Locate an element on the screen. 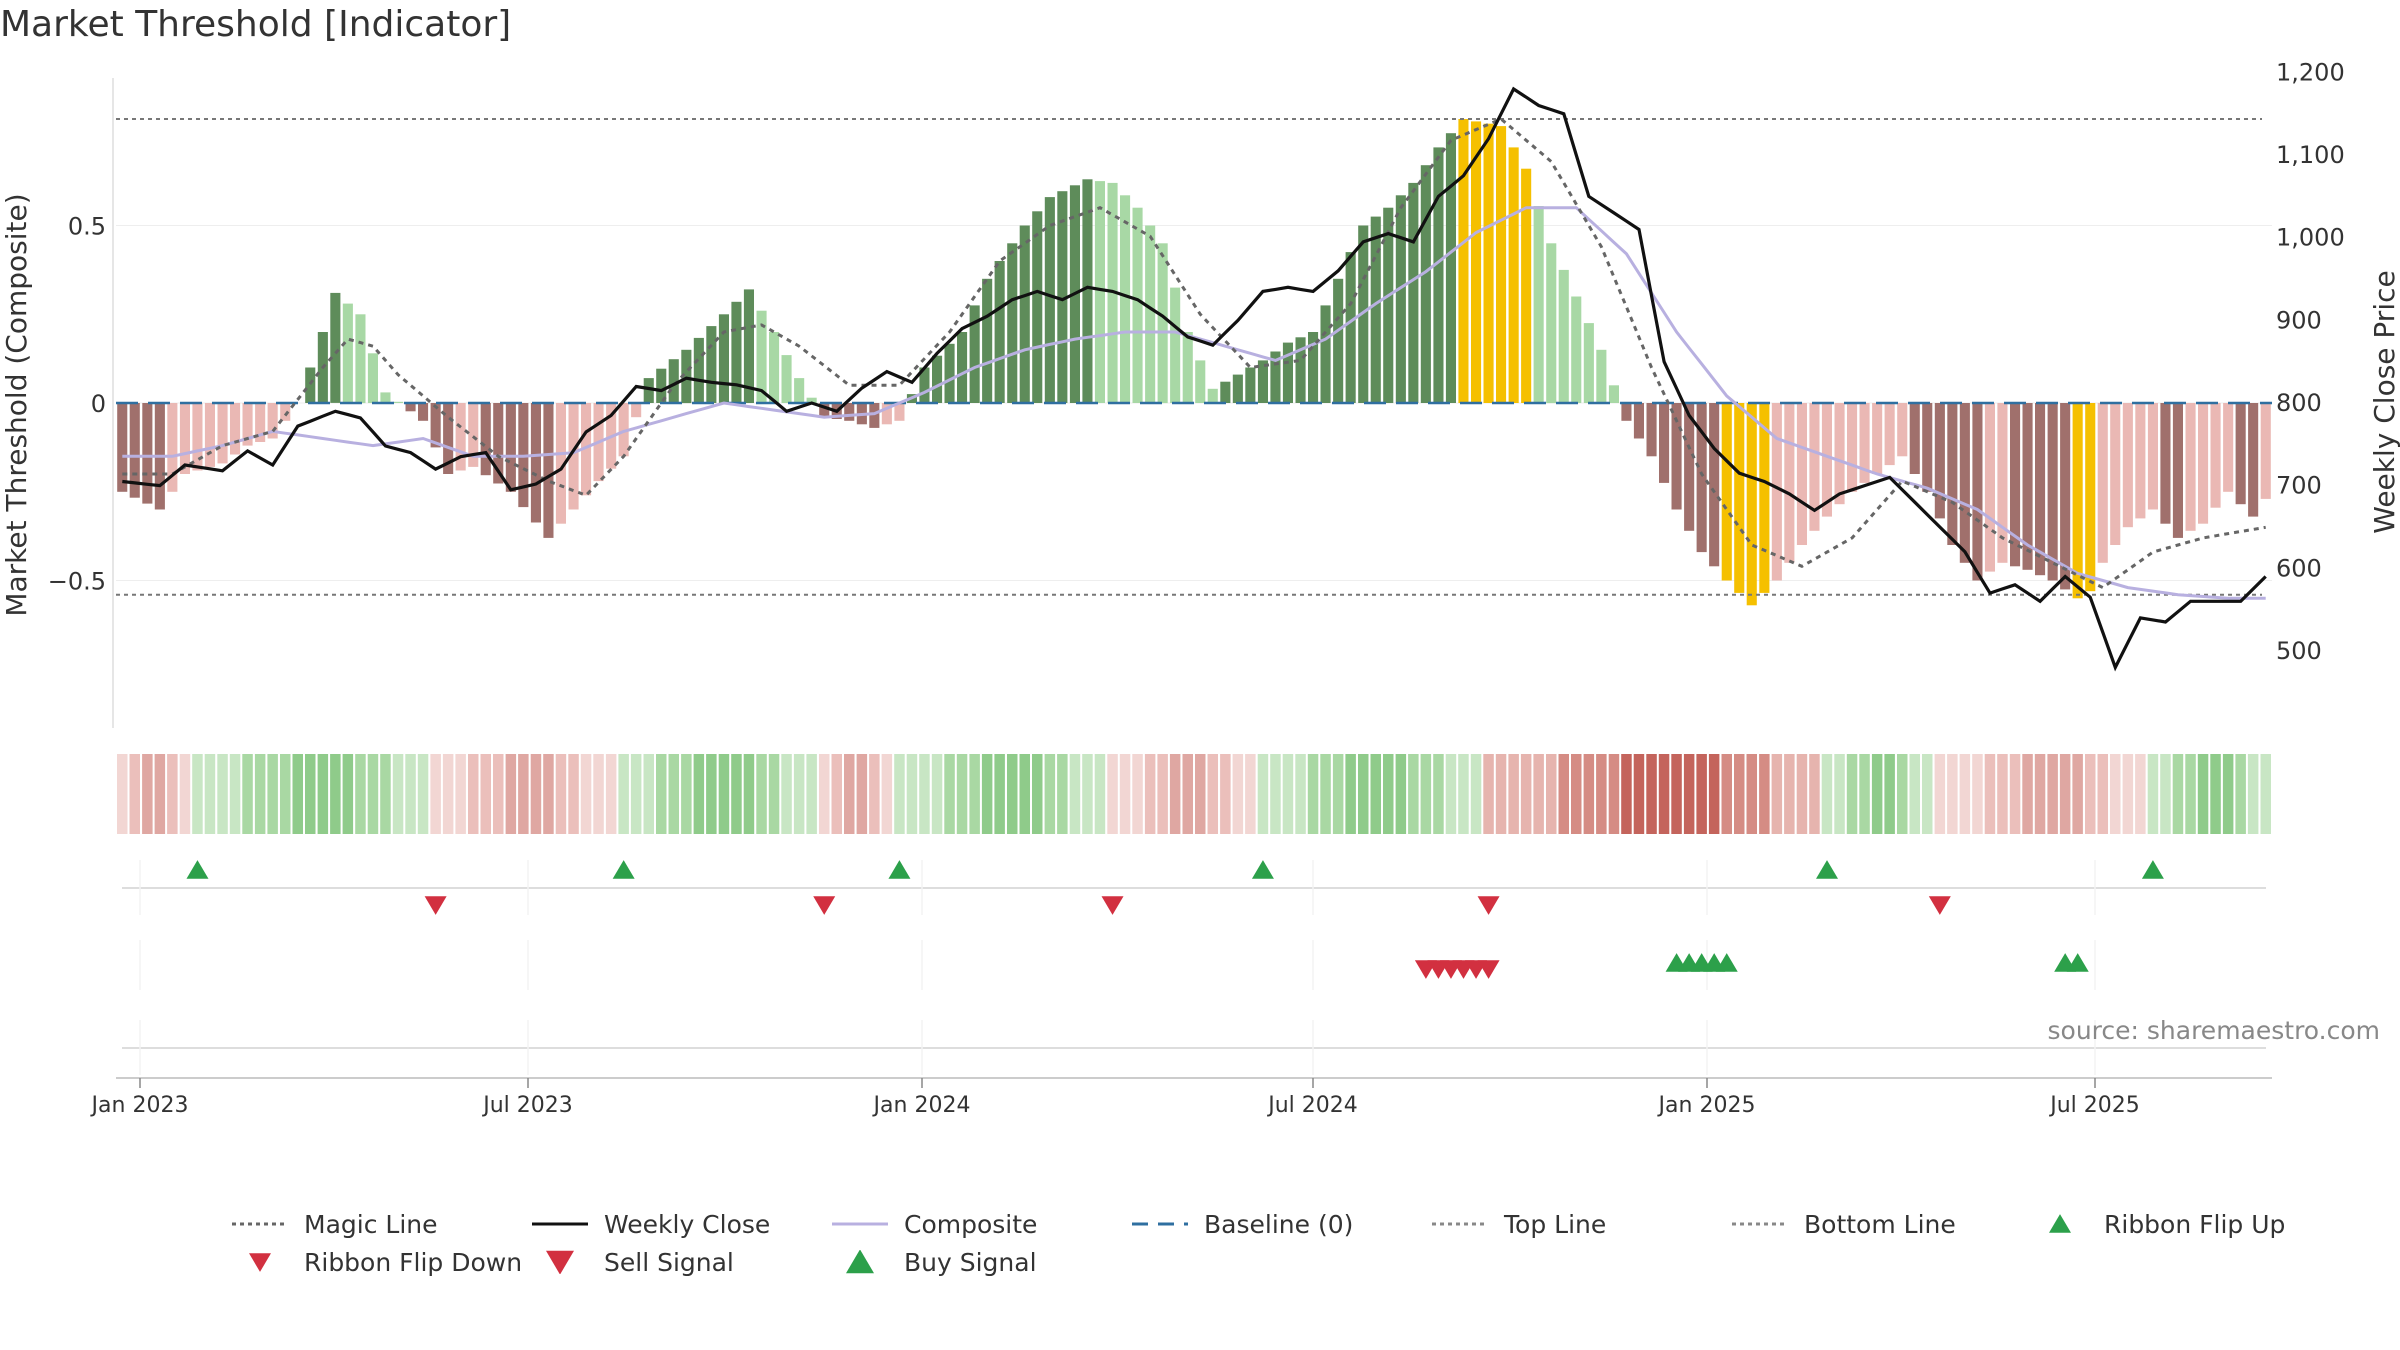 This screenshot has height=1350, width=2400. legend-item: Bottom Line is located at coordinates (1880, 1224).